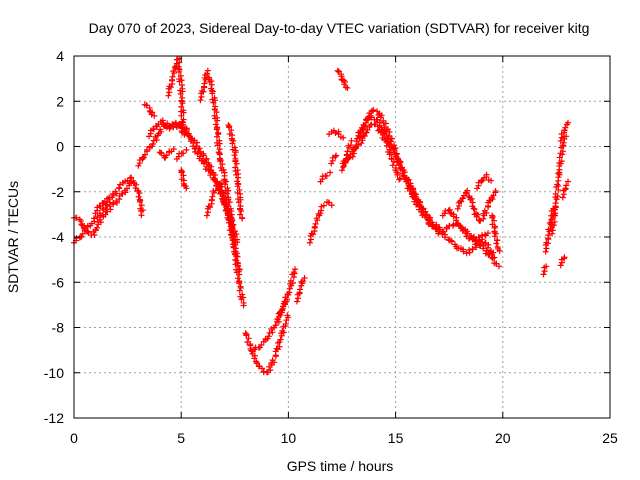  I want to click on y-axis-title: SDTVAR / TECUs, so click(13, 237).